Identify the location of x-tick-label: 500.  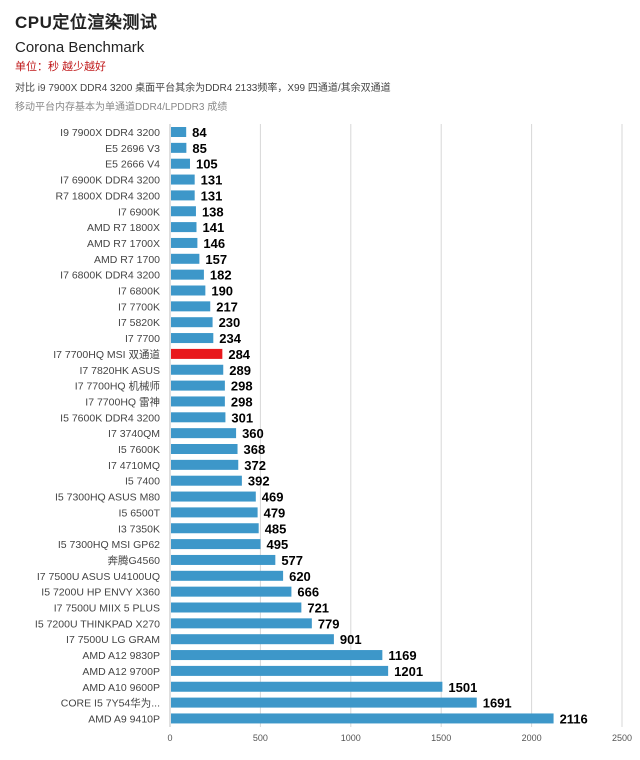
(260, 738).